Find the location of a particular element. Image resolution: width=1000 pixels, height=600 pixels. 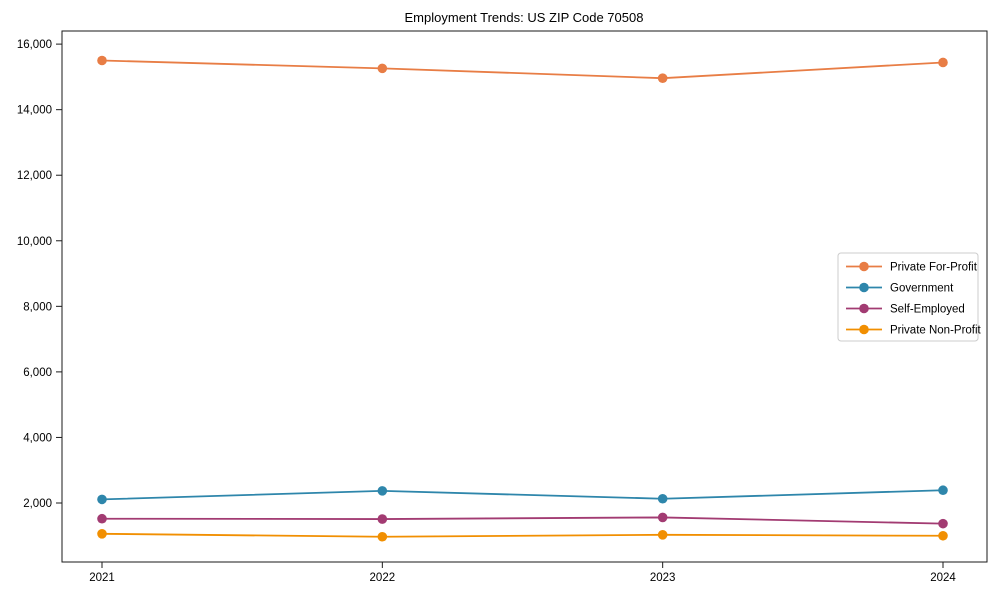

data-point-self-employed-2022 is located at coordinates (382, 519).